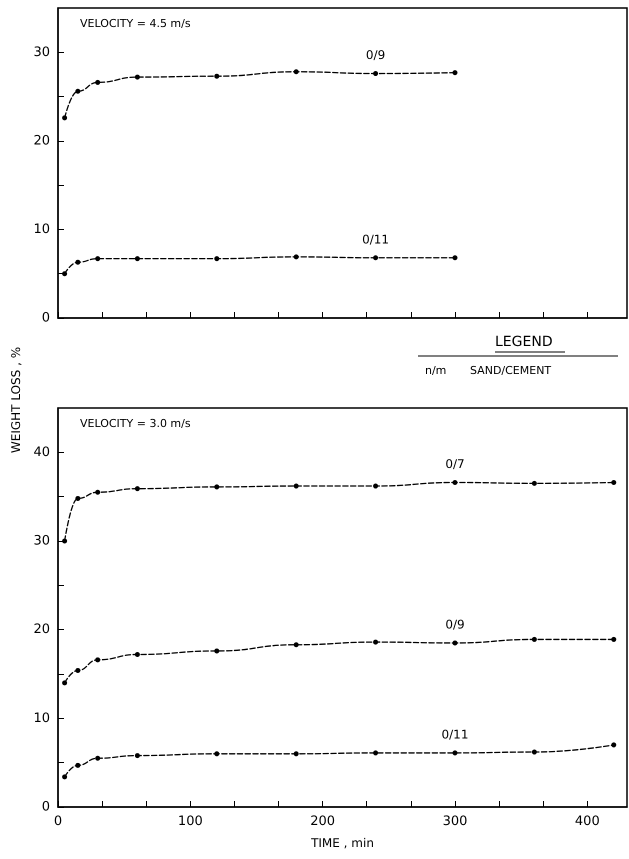 This screenshot has height=859, width=629. I want to click on legend-title: LEGEND, so click(524, 342).